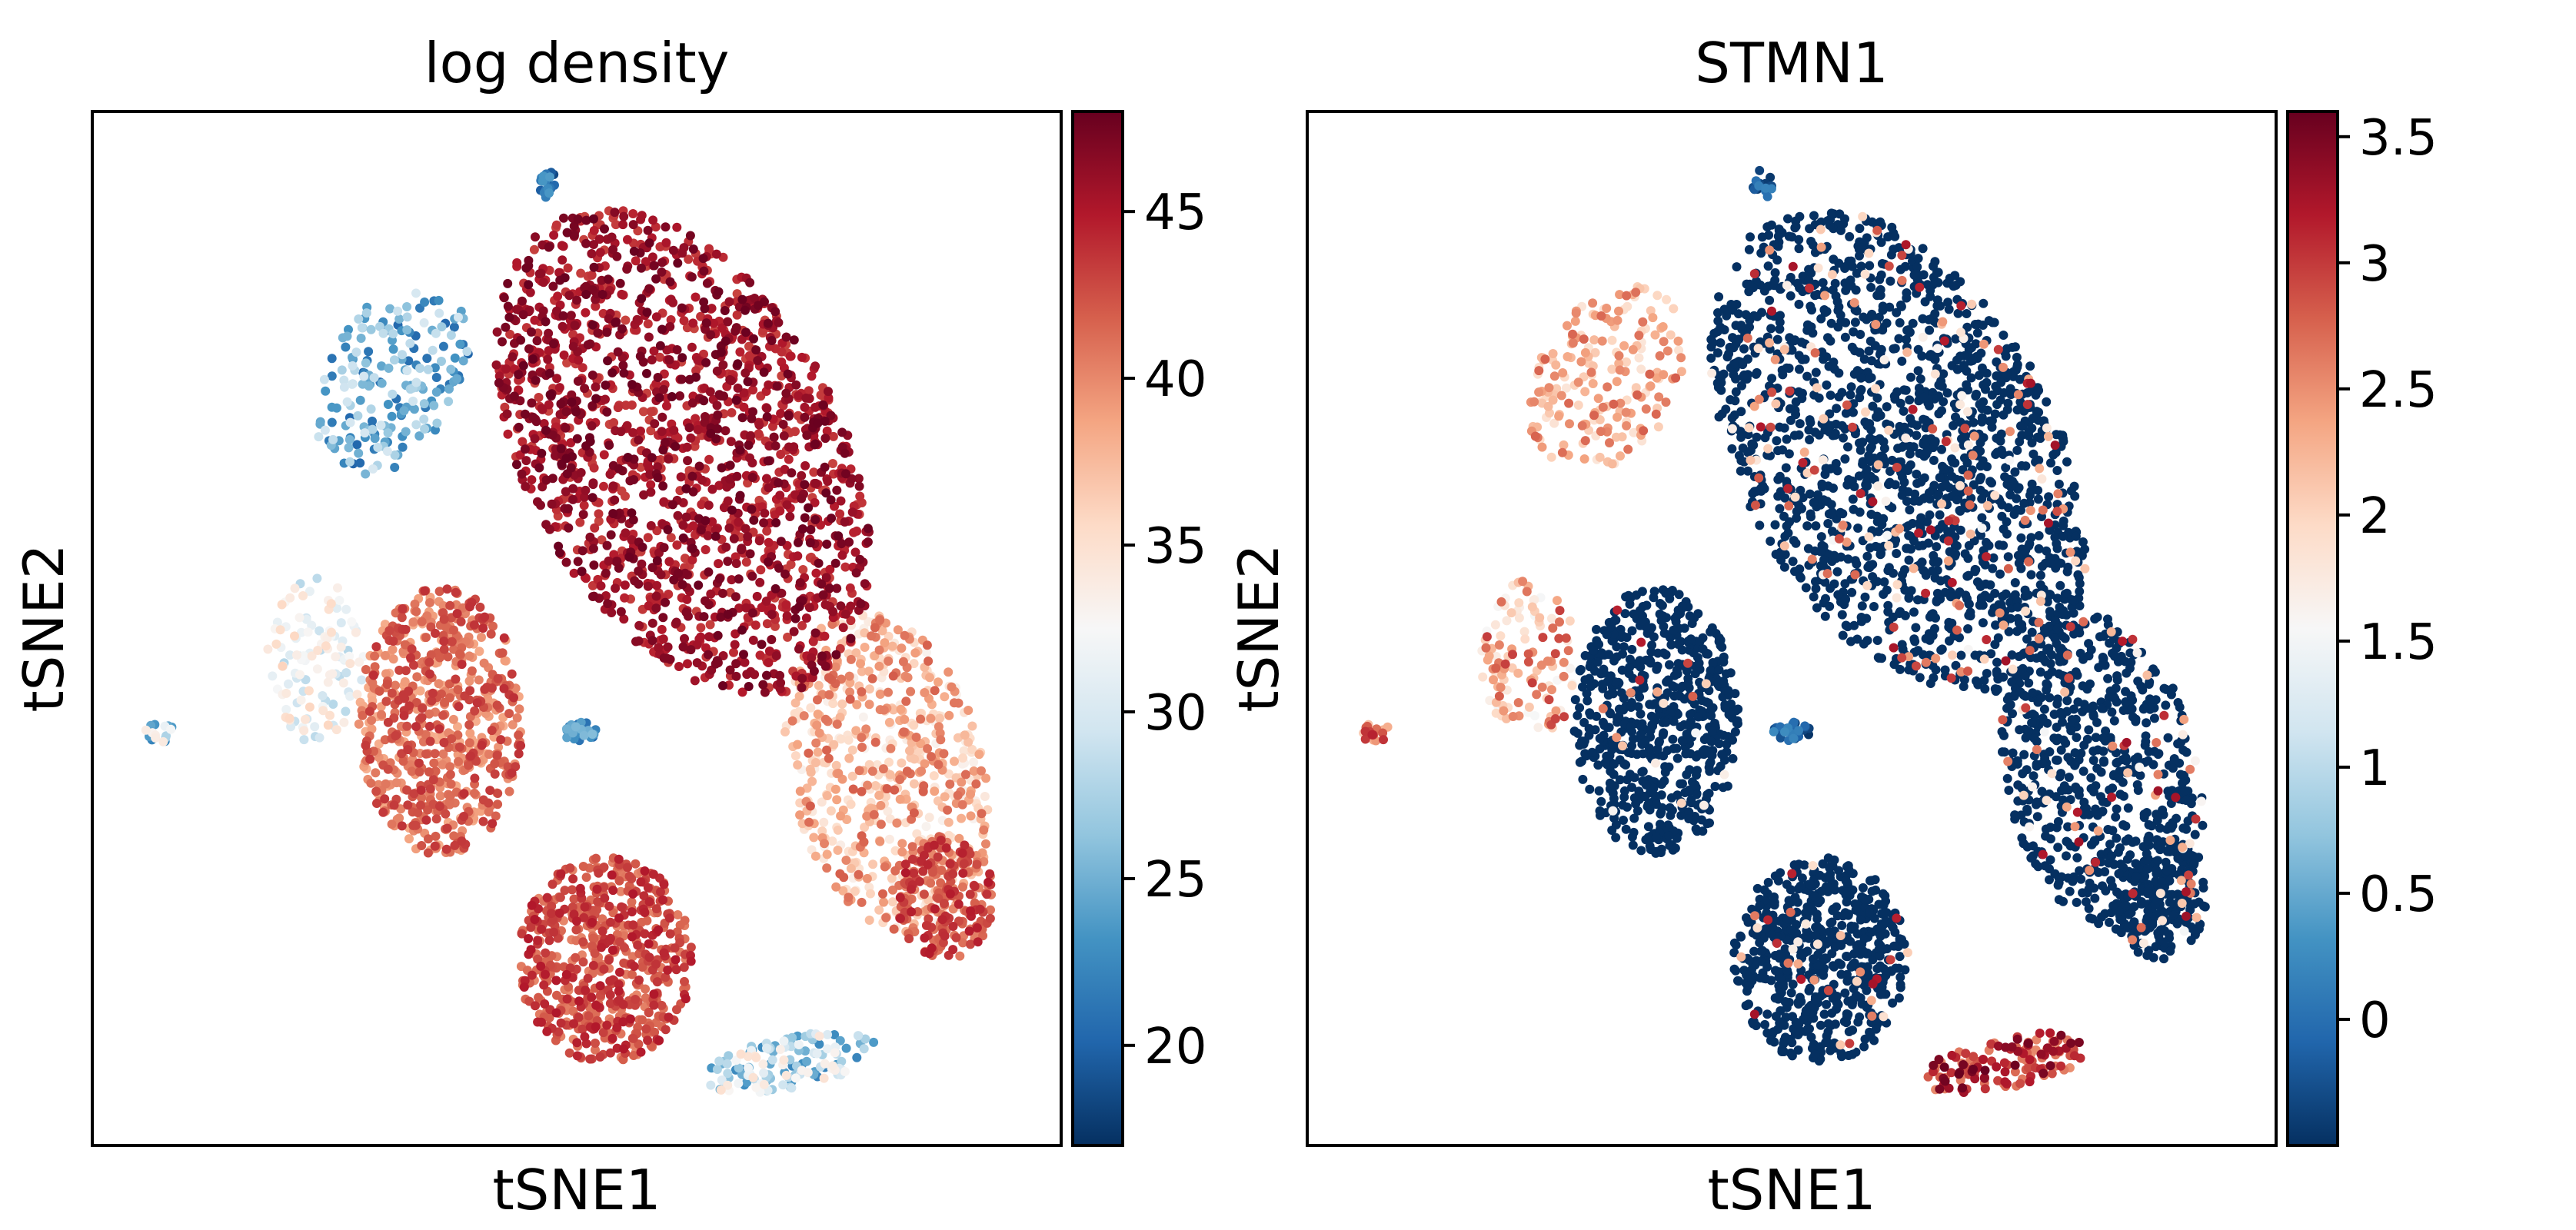  Describe the element at coordinates (1175, 1047) in the screenshot. I see `colorbar-tick-label: 20` at that location.